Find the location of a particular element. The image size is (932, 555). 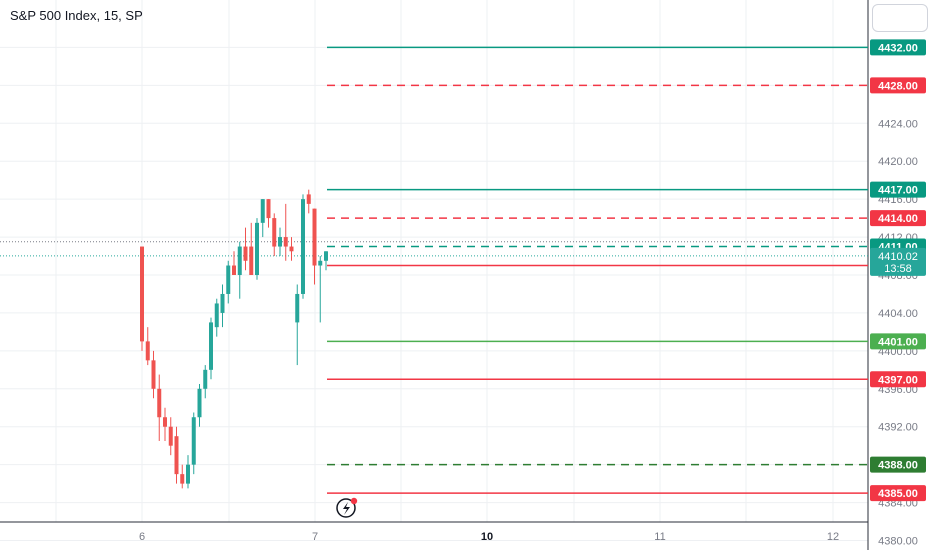

countdown-label: 13:58 is located at coordinates (898, 269).